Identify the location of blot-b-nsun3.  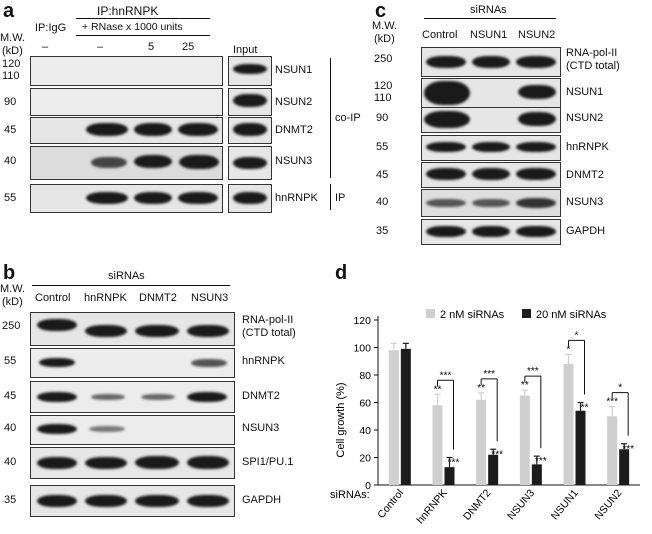
(132, 430).